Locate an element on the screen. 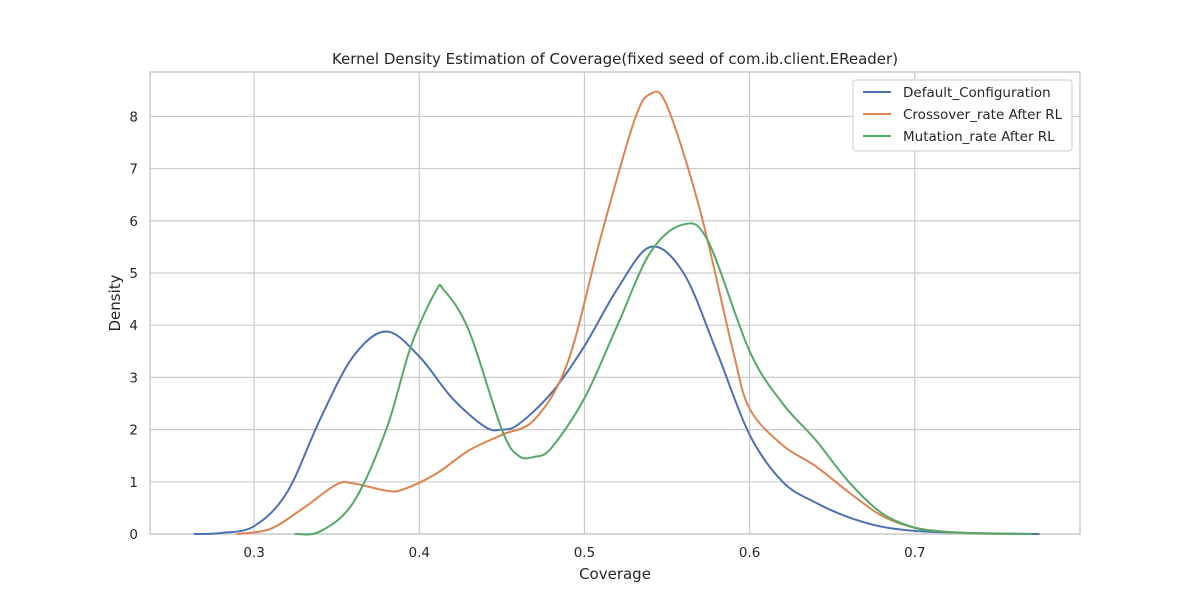 This screenshot has height=600, width=1200. legend-label: Mutation_rate After RL is located at coordinates (979, 137).